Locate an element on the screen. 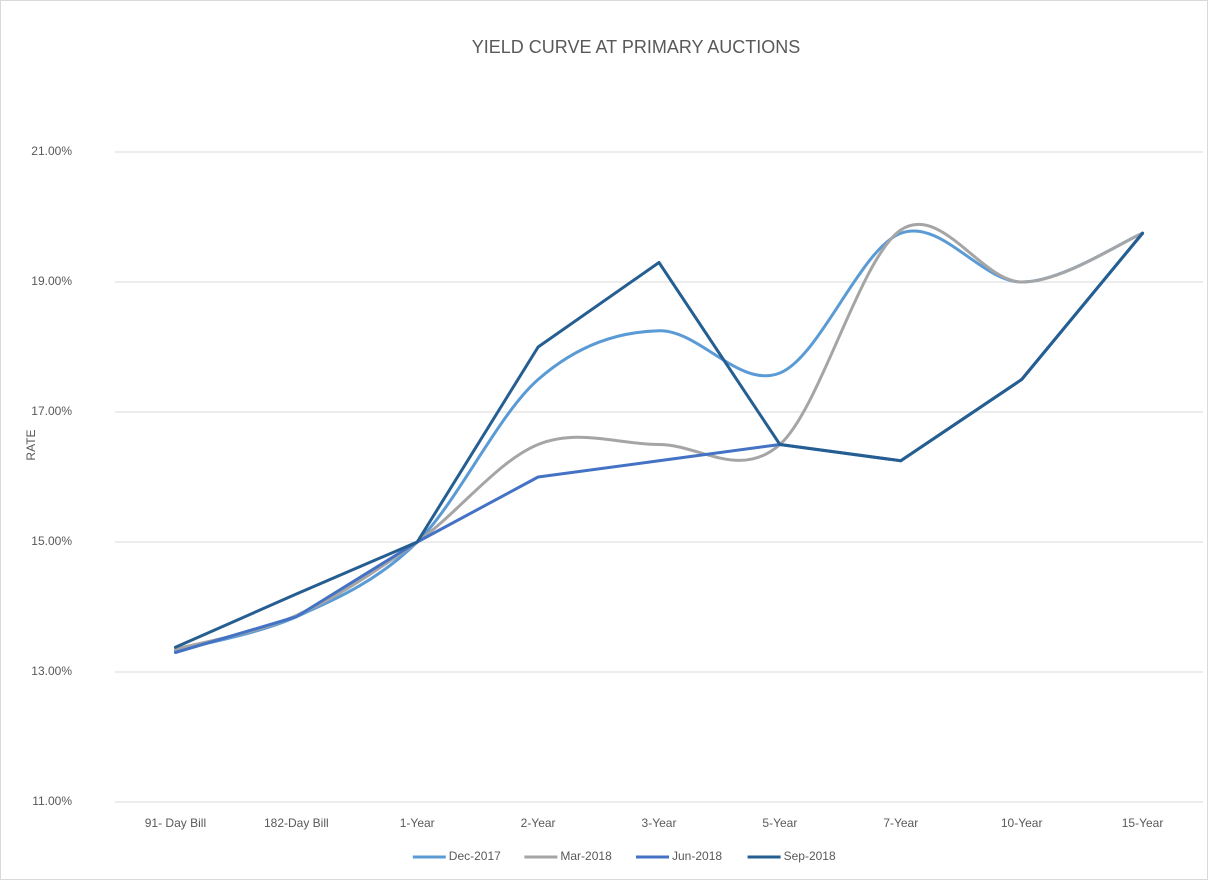 This screenshot has height=880, width=1208. y-tick-label: 21.00% is located at coordinates (51, 151).